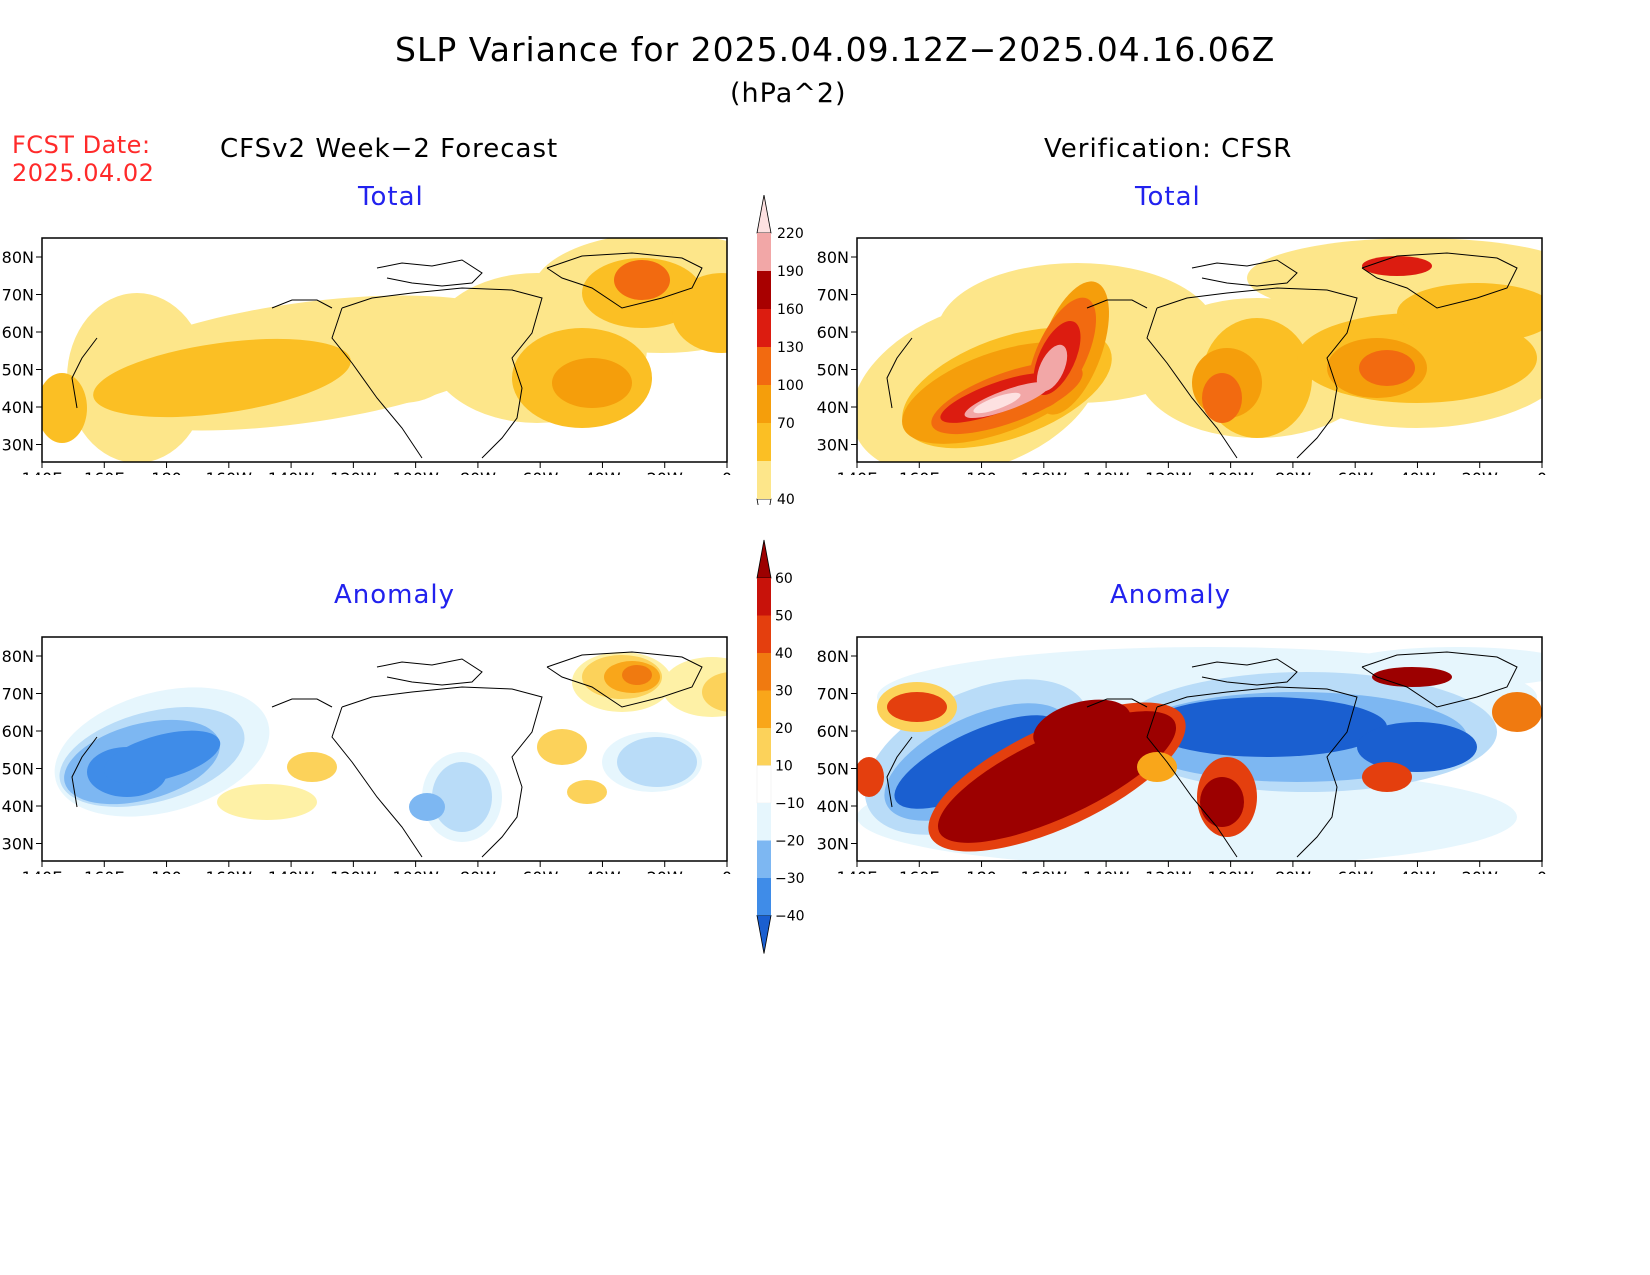 The height and width of the screenshot is (1275, 1650). What do you see at coordinates (780, 350) in the screenshot?
I see `colorbar-total: 40 70 100 130 160 190 220` at bounding box center [780, 350].